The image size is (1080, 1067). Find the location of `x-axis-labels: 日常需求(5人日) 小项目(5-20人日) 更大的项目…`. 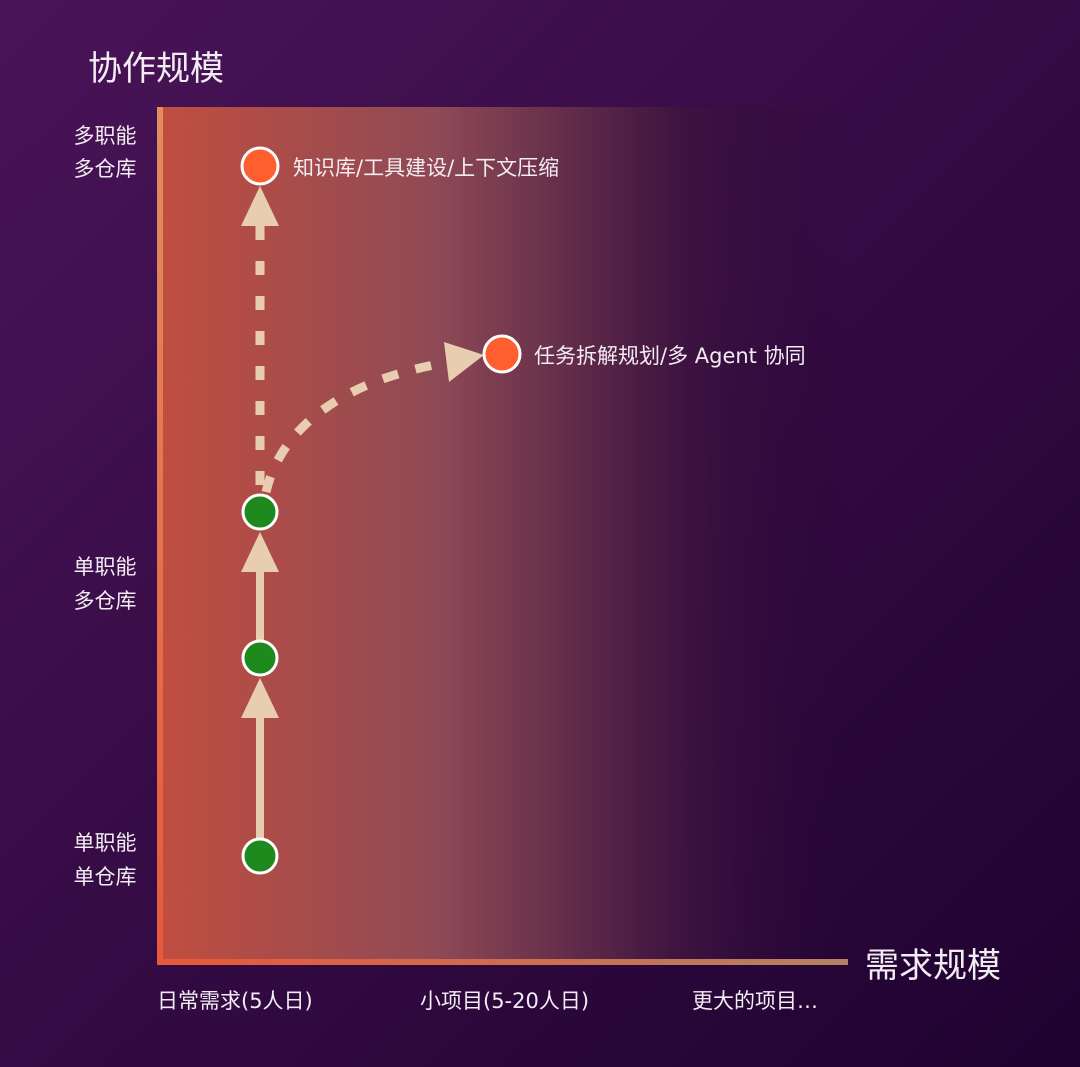

x-axis-labels: 日常需求(5人日) 小项目(5-20人日) 更大的项目… is located at coordinates (487, 1001).